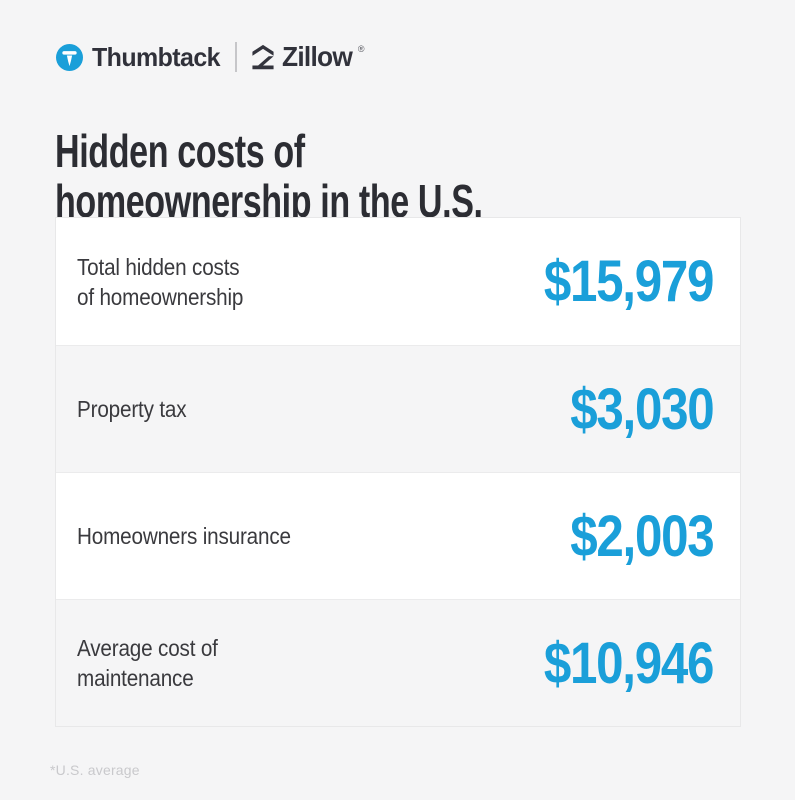  What do you see at coordinates (184, 536) in the screenshot?
I see `row-label: Homeowners insurance` at bounding box center [184, 536].